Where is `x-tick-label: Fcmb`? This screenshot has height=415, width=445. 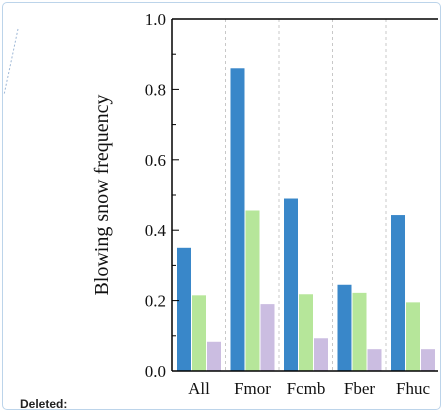 x-tick-label: Fcmb is located at coordinates (306, 388).